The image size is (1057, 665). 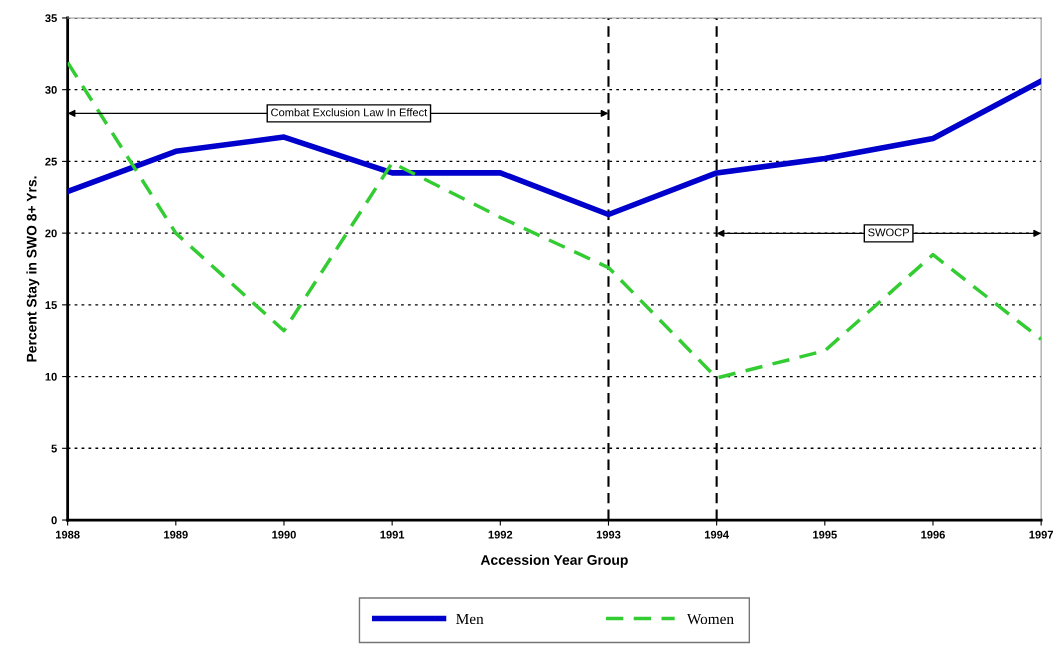 What do you see at coordinates (33, 269) in the screenshot?
I see `y-axis-title: Percent Stay in SWO 8+ Yrs.` at bounding box center [33, 269].